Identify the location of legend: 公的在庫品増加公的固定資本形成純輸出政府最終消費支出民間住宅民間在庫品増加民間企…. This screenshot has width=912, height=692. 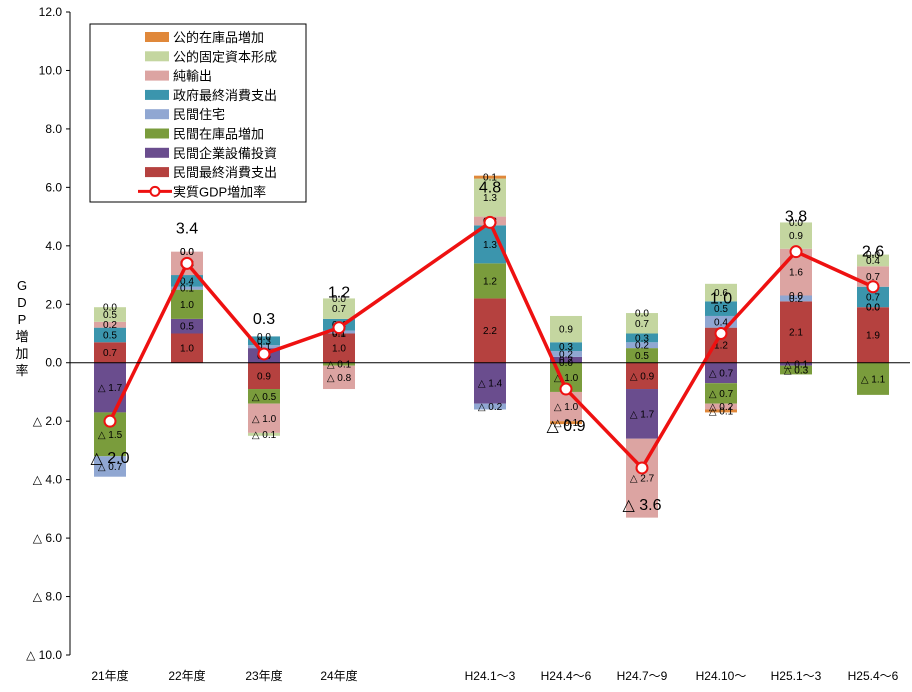
(198, 113).